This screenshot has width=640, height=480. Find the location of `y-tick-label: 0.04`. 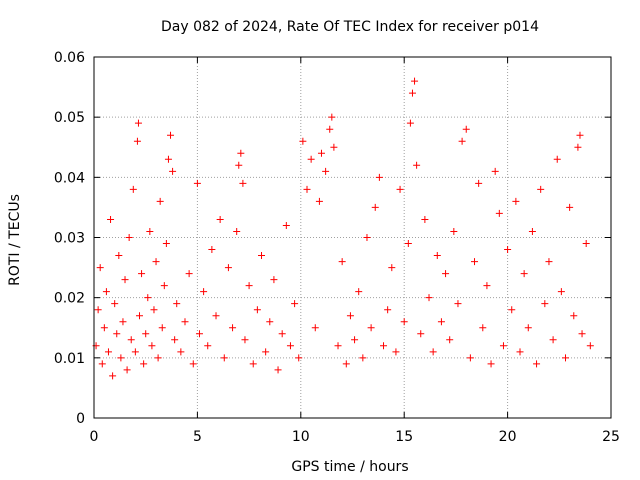

y-tick-label: 0.04 is located at coordinates (69, 178).